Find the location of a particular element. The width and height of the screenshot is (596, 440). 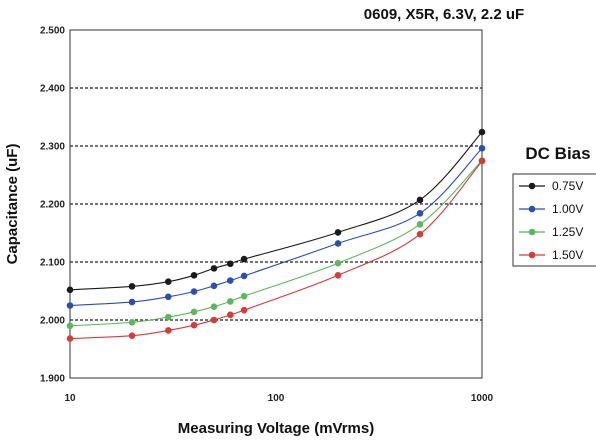

y-tick-label: 2.500 is located at coordinates (52, 31).